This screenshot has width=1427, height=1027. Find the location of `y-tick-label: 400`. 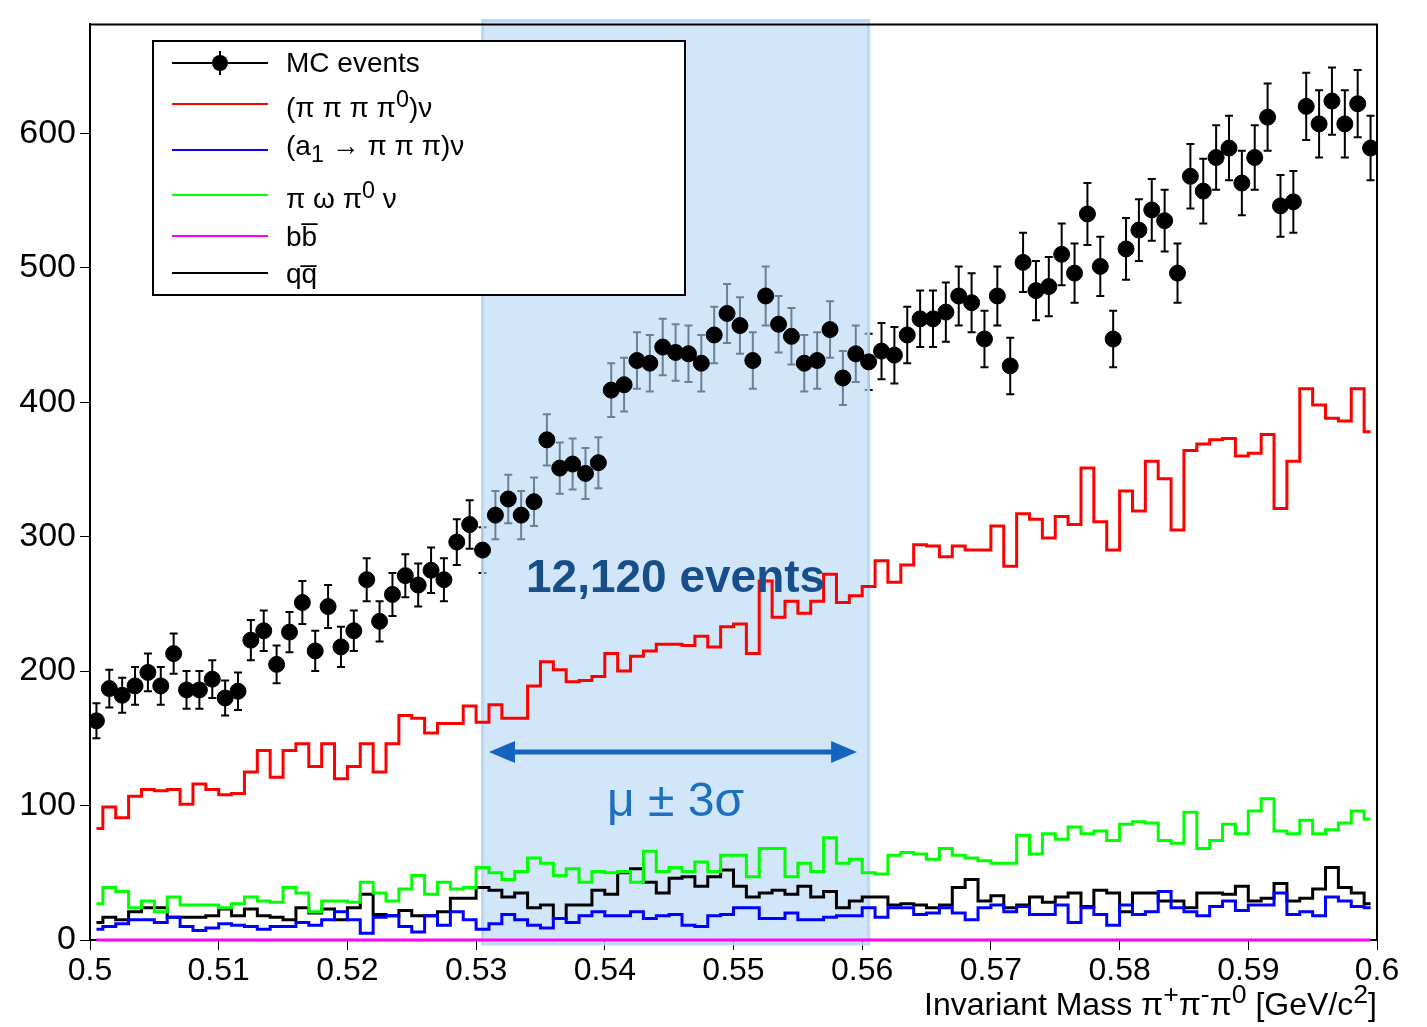

y-tick-label: 400 is located at coordinates (47, 399).